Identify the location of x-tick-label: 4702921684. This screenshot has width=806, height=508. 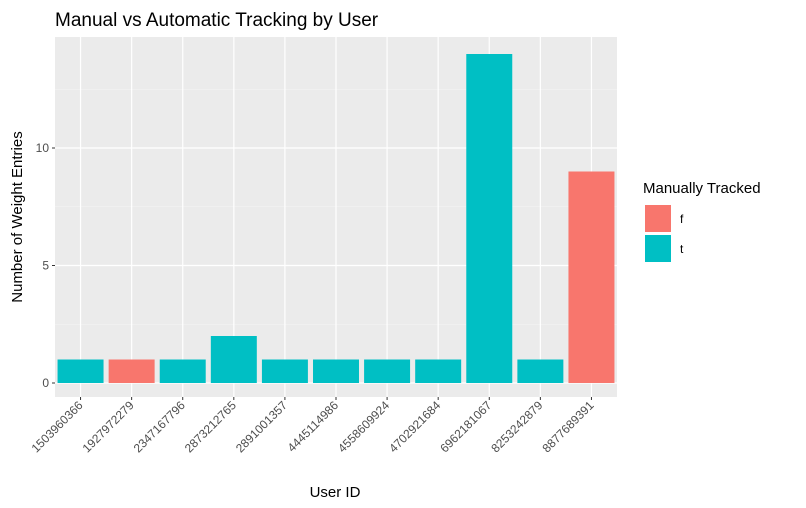
(414, 426).